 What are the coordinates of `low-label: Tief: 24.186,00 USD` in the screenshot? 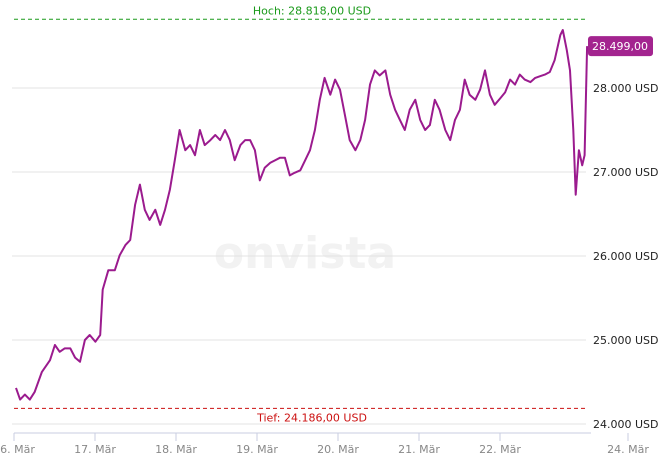 It's located at (311, 417).